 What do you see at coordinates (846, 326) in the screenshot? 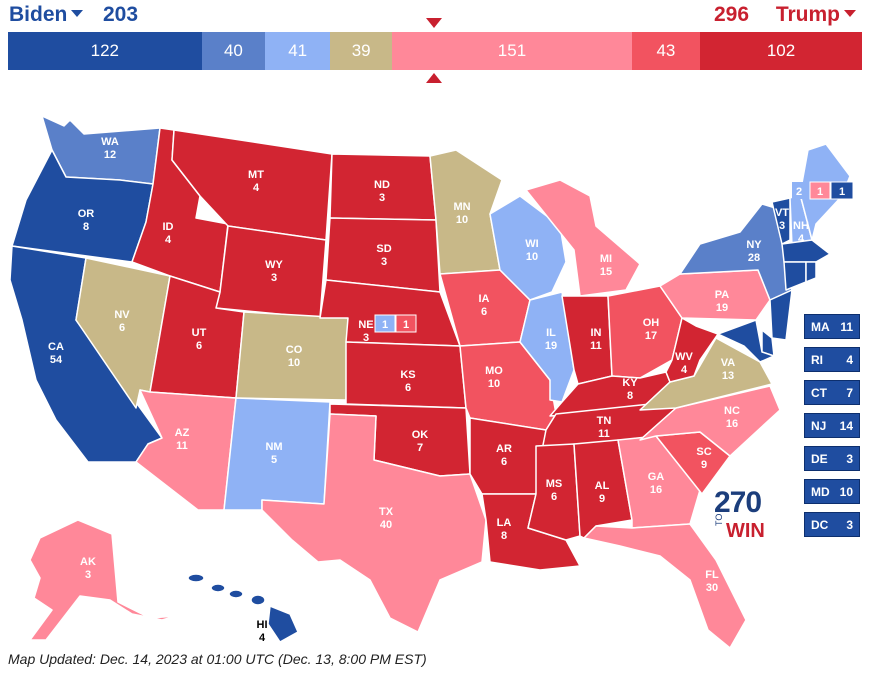
I see `small-state-ev: 11` at bounding box center [846, 326].